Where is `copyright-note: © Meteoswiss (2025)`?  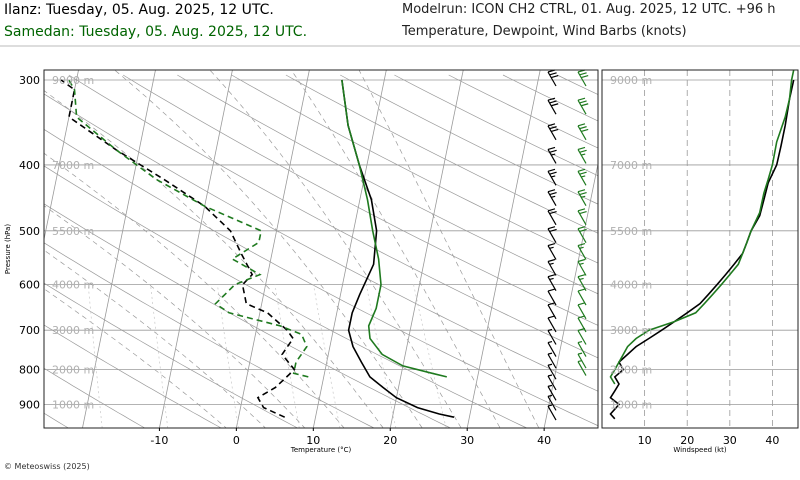 copyright-note: © Meteoswiss (2025) is located at coordinates (47, 466).